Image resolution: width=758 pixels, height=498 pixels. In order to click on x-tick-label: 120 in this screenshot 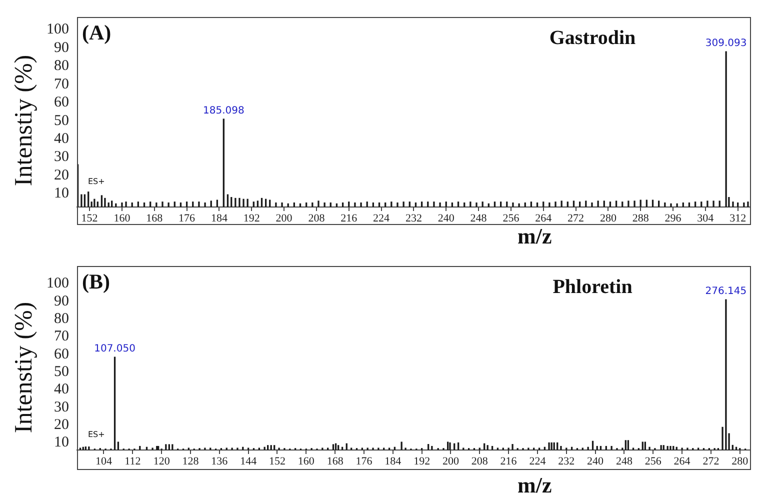, I will do `click(161, 461)`.